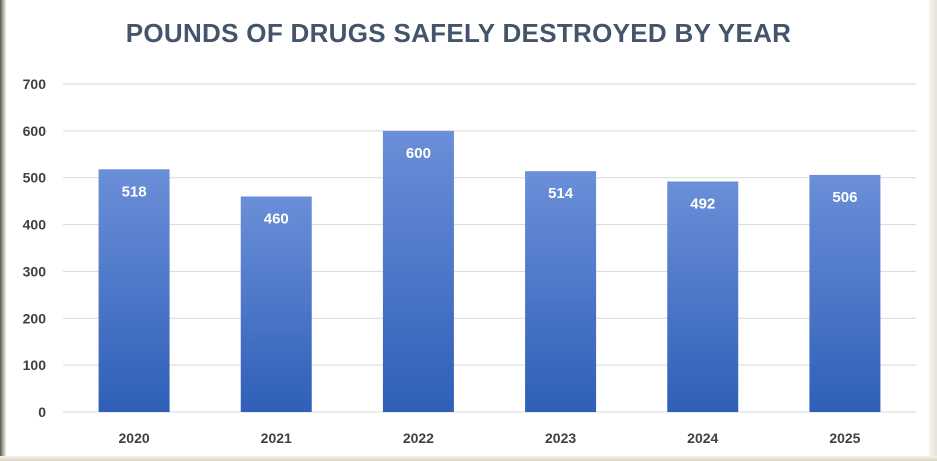  Describe the element at coordinates (35, 365) in the screenshot. I see `y-tick-label: 100` at that location.